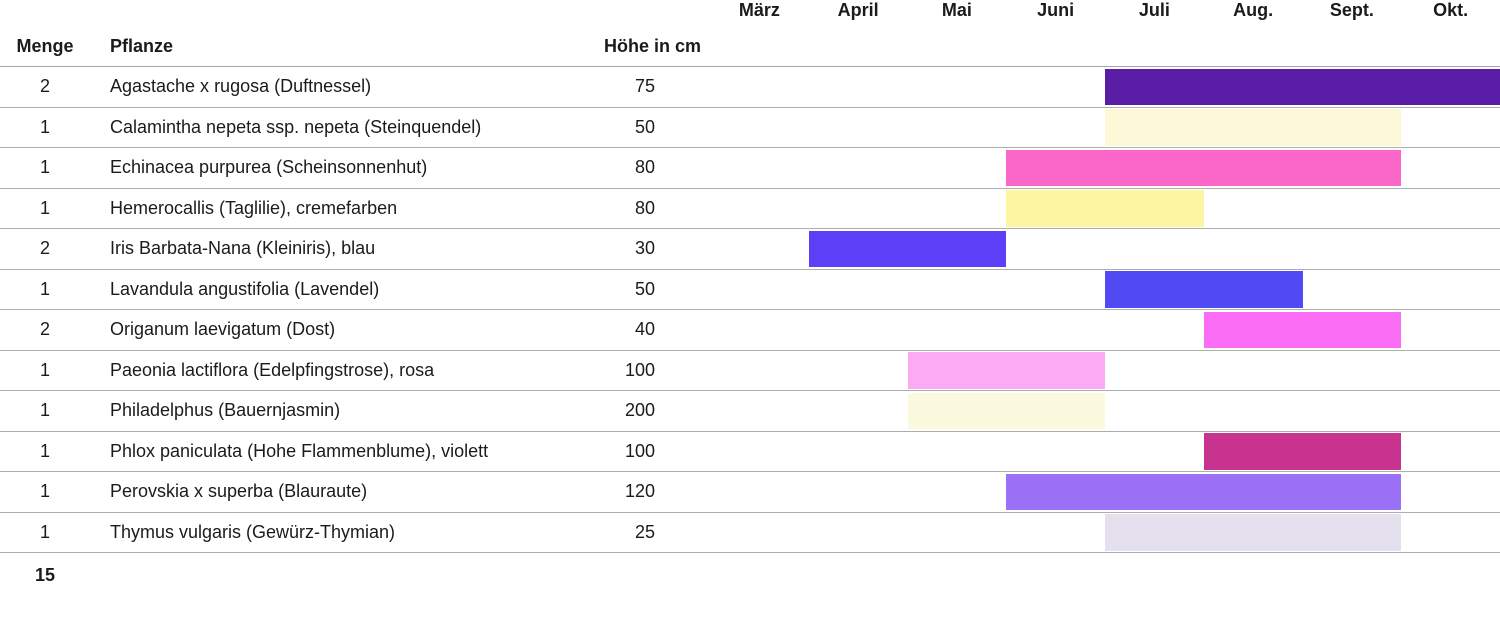 This screenshot has height=622, width=1500. Describe the element at coordinates (644, 248) in the screenshot. I see `cell-hoehe: 30` at that location.